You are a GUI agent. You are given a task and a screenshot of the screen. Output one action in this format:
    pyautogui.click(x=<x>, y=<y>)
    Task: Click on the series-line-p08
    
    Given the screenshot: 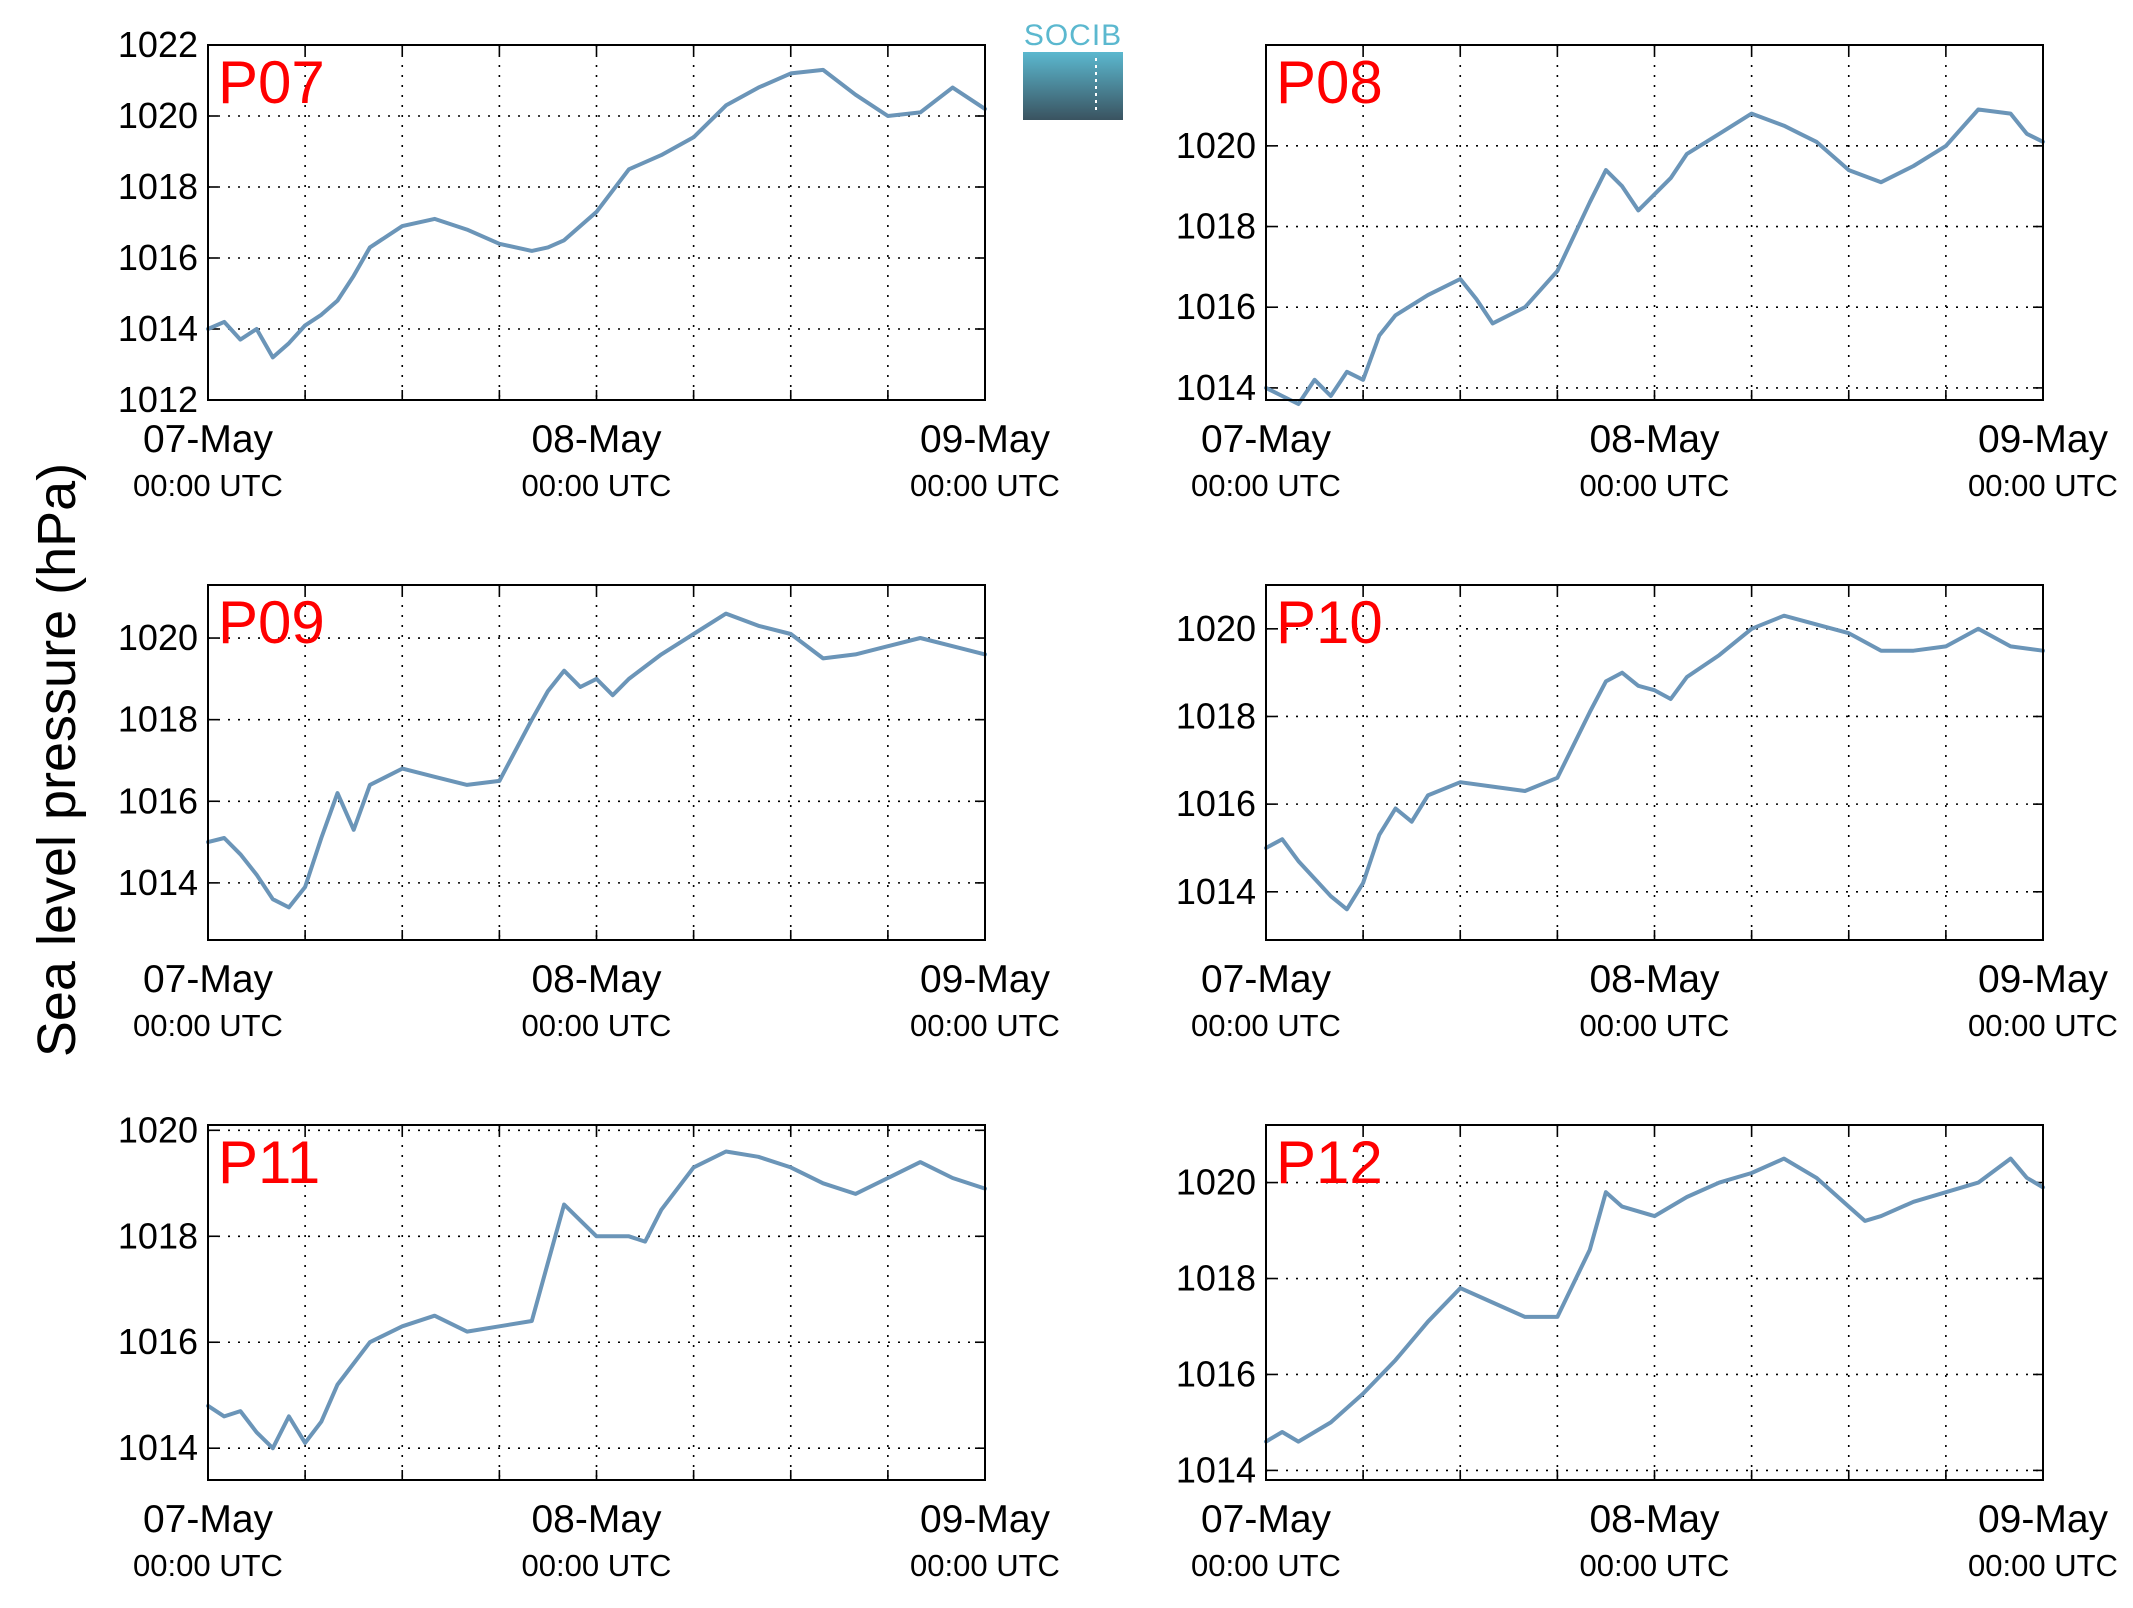 What is the action you would take?
    pyautogui.click(x=1654, y=256)
    